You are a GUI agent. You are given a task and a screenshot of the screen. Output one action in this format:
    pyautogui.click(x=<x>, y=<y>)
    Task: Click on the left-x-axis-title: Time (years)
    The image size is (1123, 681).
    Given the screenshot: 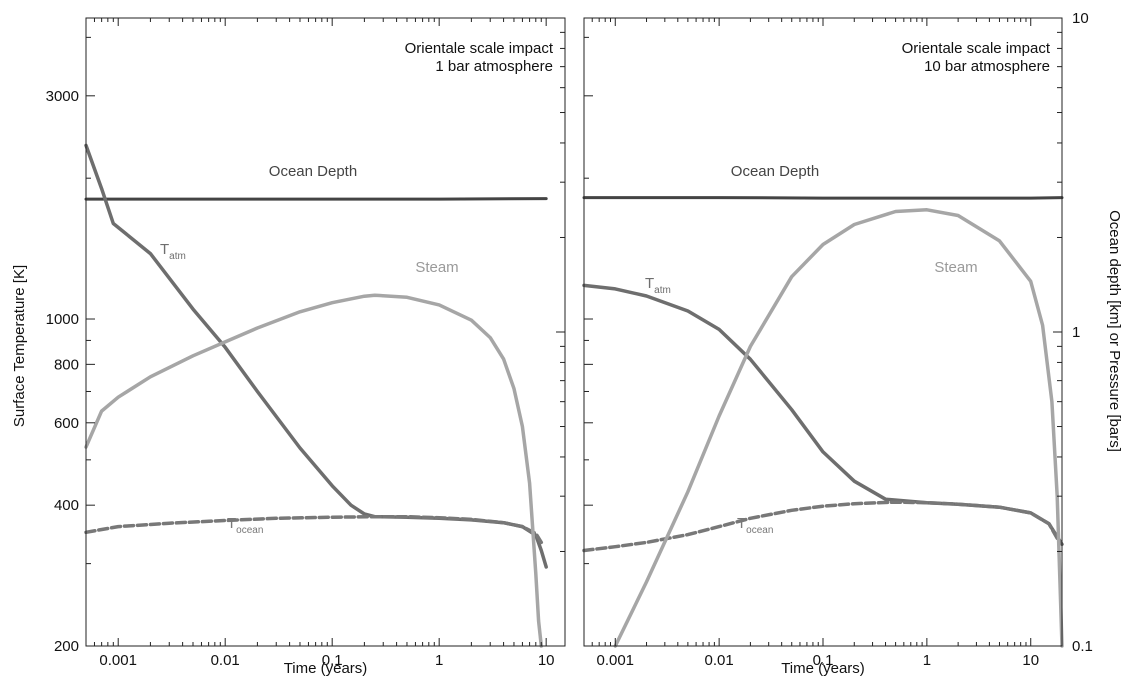 What is the action you would take?
    pyautogui.click(x=326, y=668)
    